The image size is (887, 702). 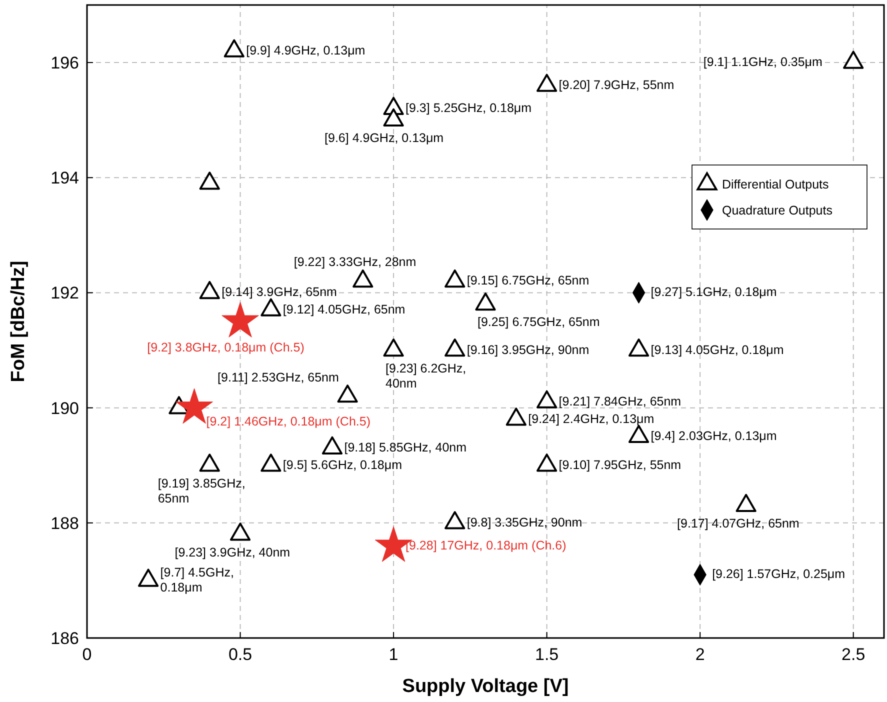 What do you see at coordinates (288, 421) in the screenshot?
I see `series-label: [9.2] 1.46GHz, 0.18μm (Ch.5)` at bounding box center [288, 421].